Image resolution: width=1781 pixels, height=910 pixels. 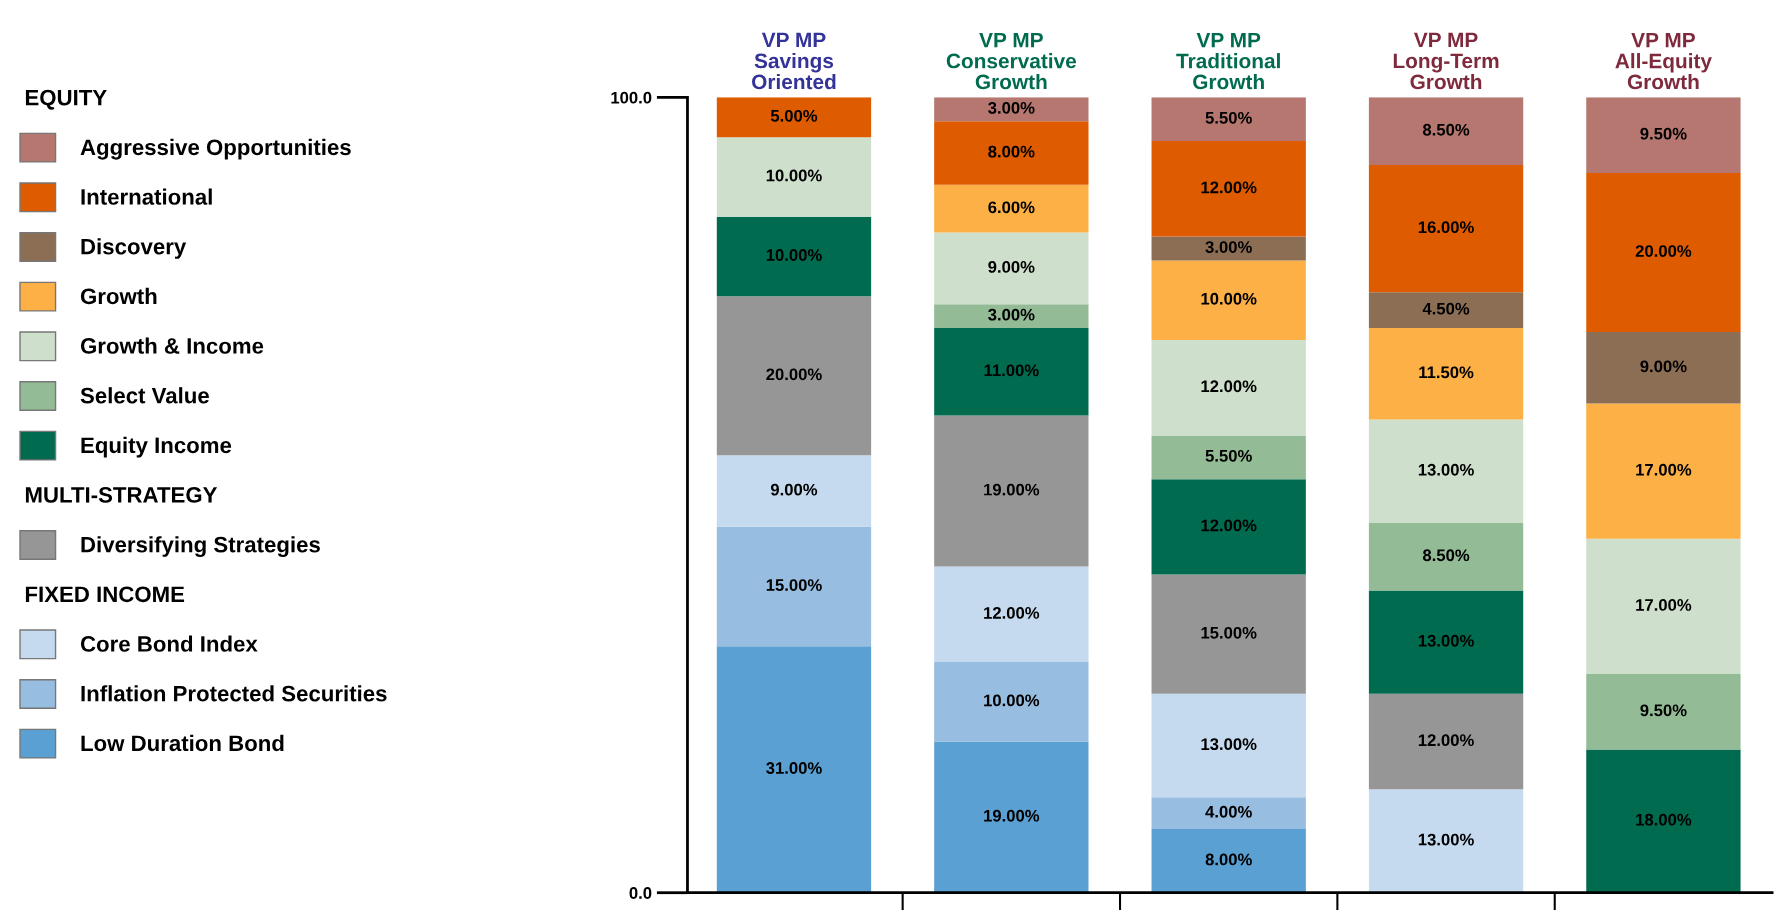 What do you see at coordinates (1664, 819) in the screenshot?
I see `data-label: 18.00%` at bounding box center [1664, 819].